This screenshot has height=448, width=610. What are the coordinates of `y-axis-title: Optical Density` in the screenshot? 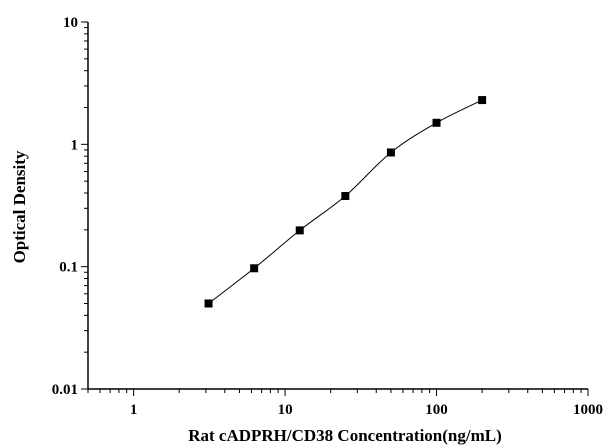 It's located at (19, 206).